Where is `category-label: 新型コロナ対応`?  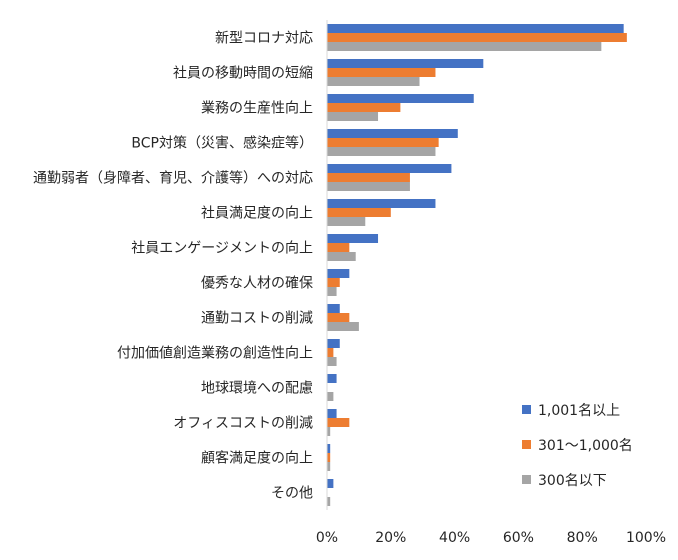
category-label: 新型コロナ対応 is located at coordinates (264, 39).